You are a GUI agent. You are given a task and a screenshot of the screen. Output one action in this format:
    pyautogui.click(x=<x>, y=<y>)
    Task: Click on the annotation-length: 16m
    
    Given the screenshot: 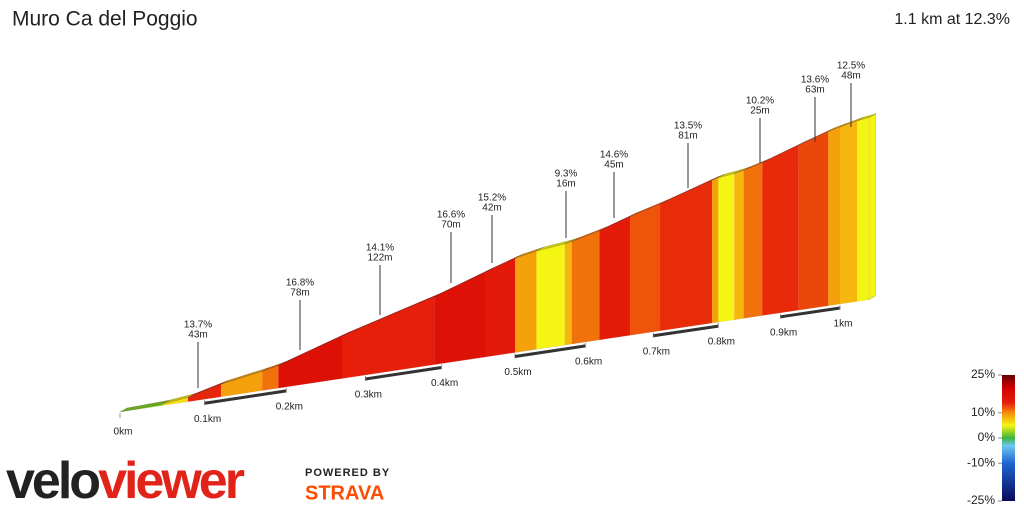 What is the action you would take?
    pyautogui.click(x=565, y=184)
    